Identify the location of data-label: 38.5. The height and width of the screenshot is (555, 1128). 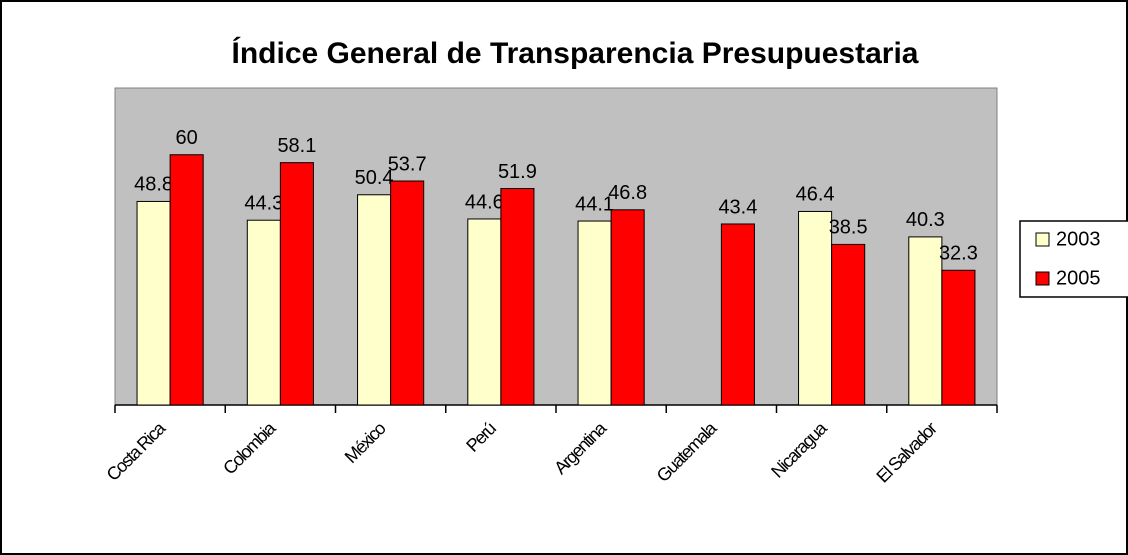
(848, 228).